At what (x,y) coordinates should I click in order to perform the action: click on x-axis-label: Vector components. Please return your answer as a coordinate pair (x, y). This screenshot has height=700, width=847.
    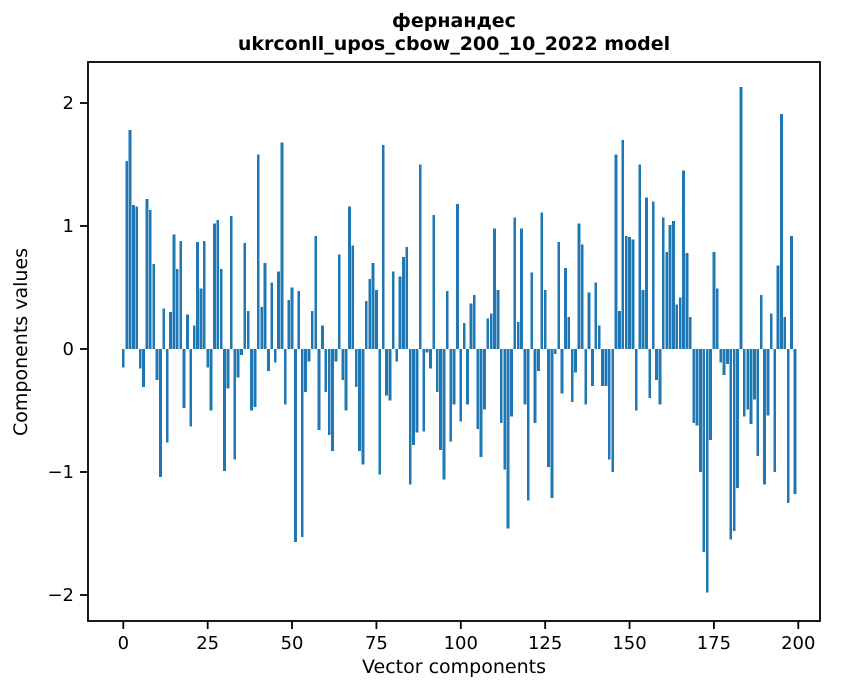
    Looking at the image, I should click on (454, 667).